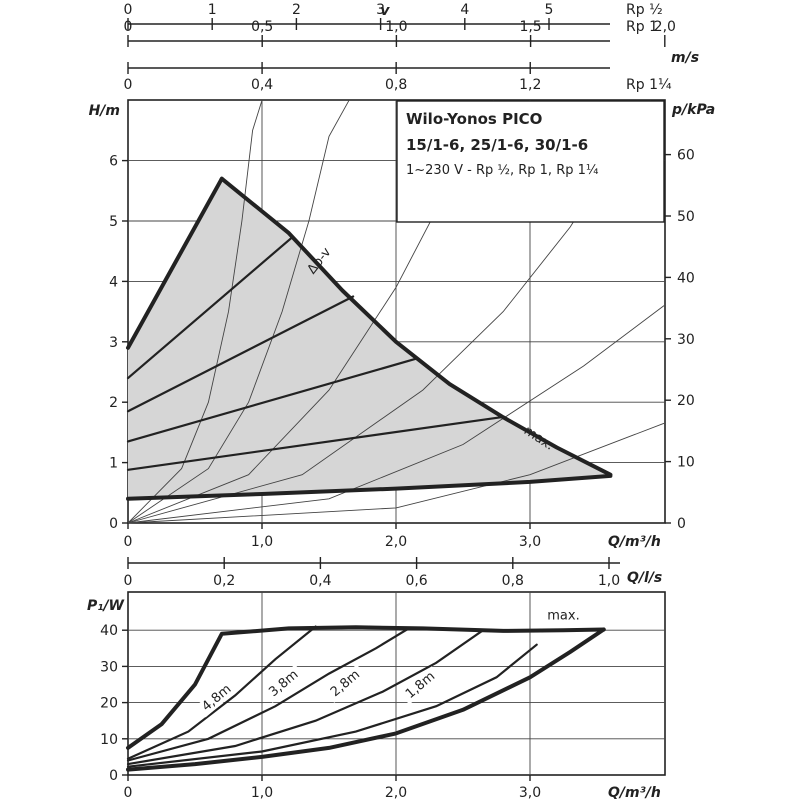  What do you see at coordinates (113, 282) in the screenshot?
I see `head-tick-label-y: 4` at bounding box center [113, 282].